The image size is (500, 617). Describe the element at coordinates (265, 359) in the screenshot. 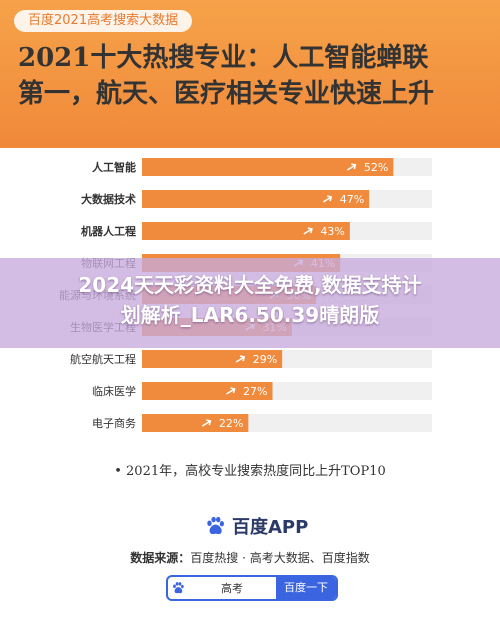

I see `value-label: 29%` at that location.